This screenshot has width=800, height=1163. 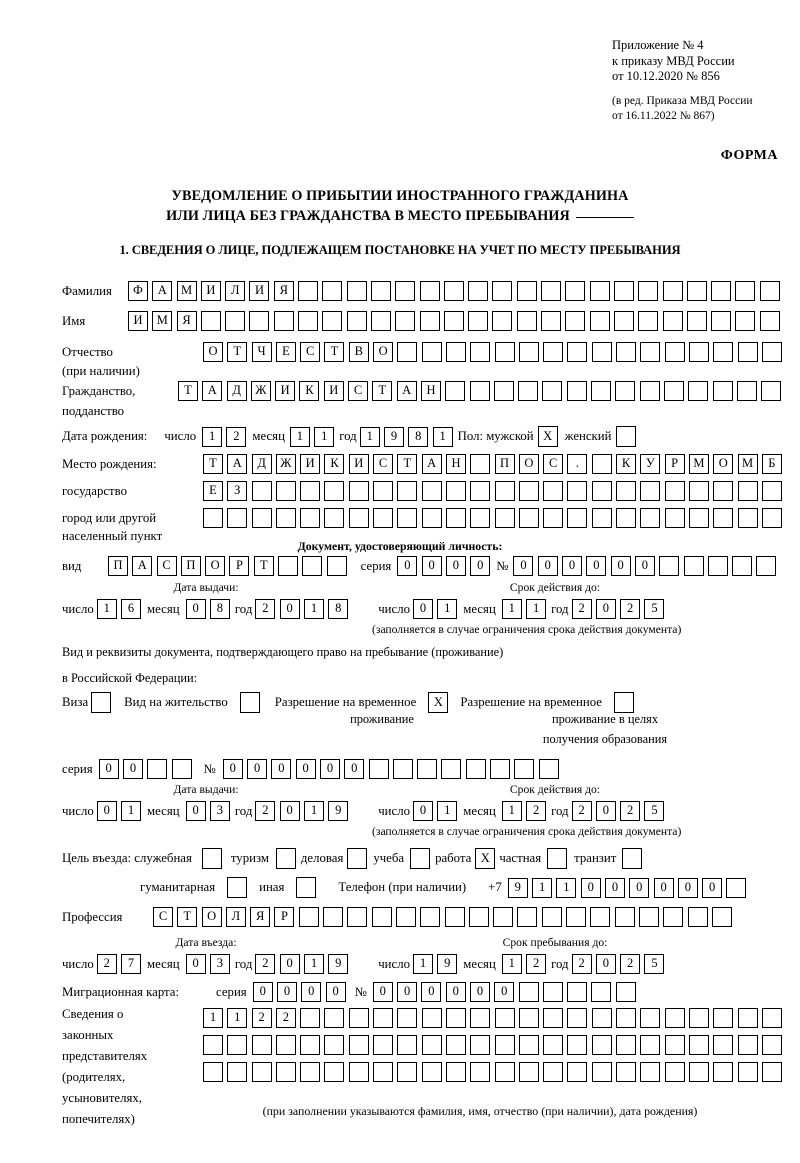 What do you see at coordinates (358, 352) in the screenshot?
I see `input-cell: В` at bounding box center [358, 352].